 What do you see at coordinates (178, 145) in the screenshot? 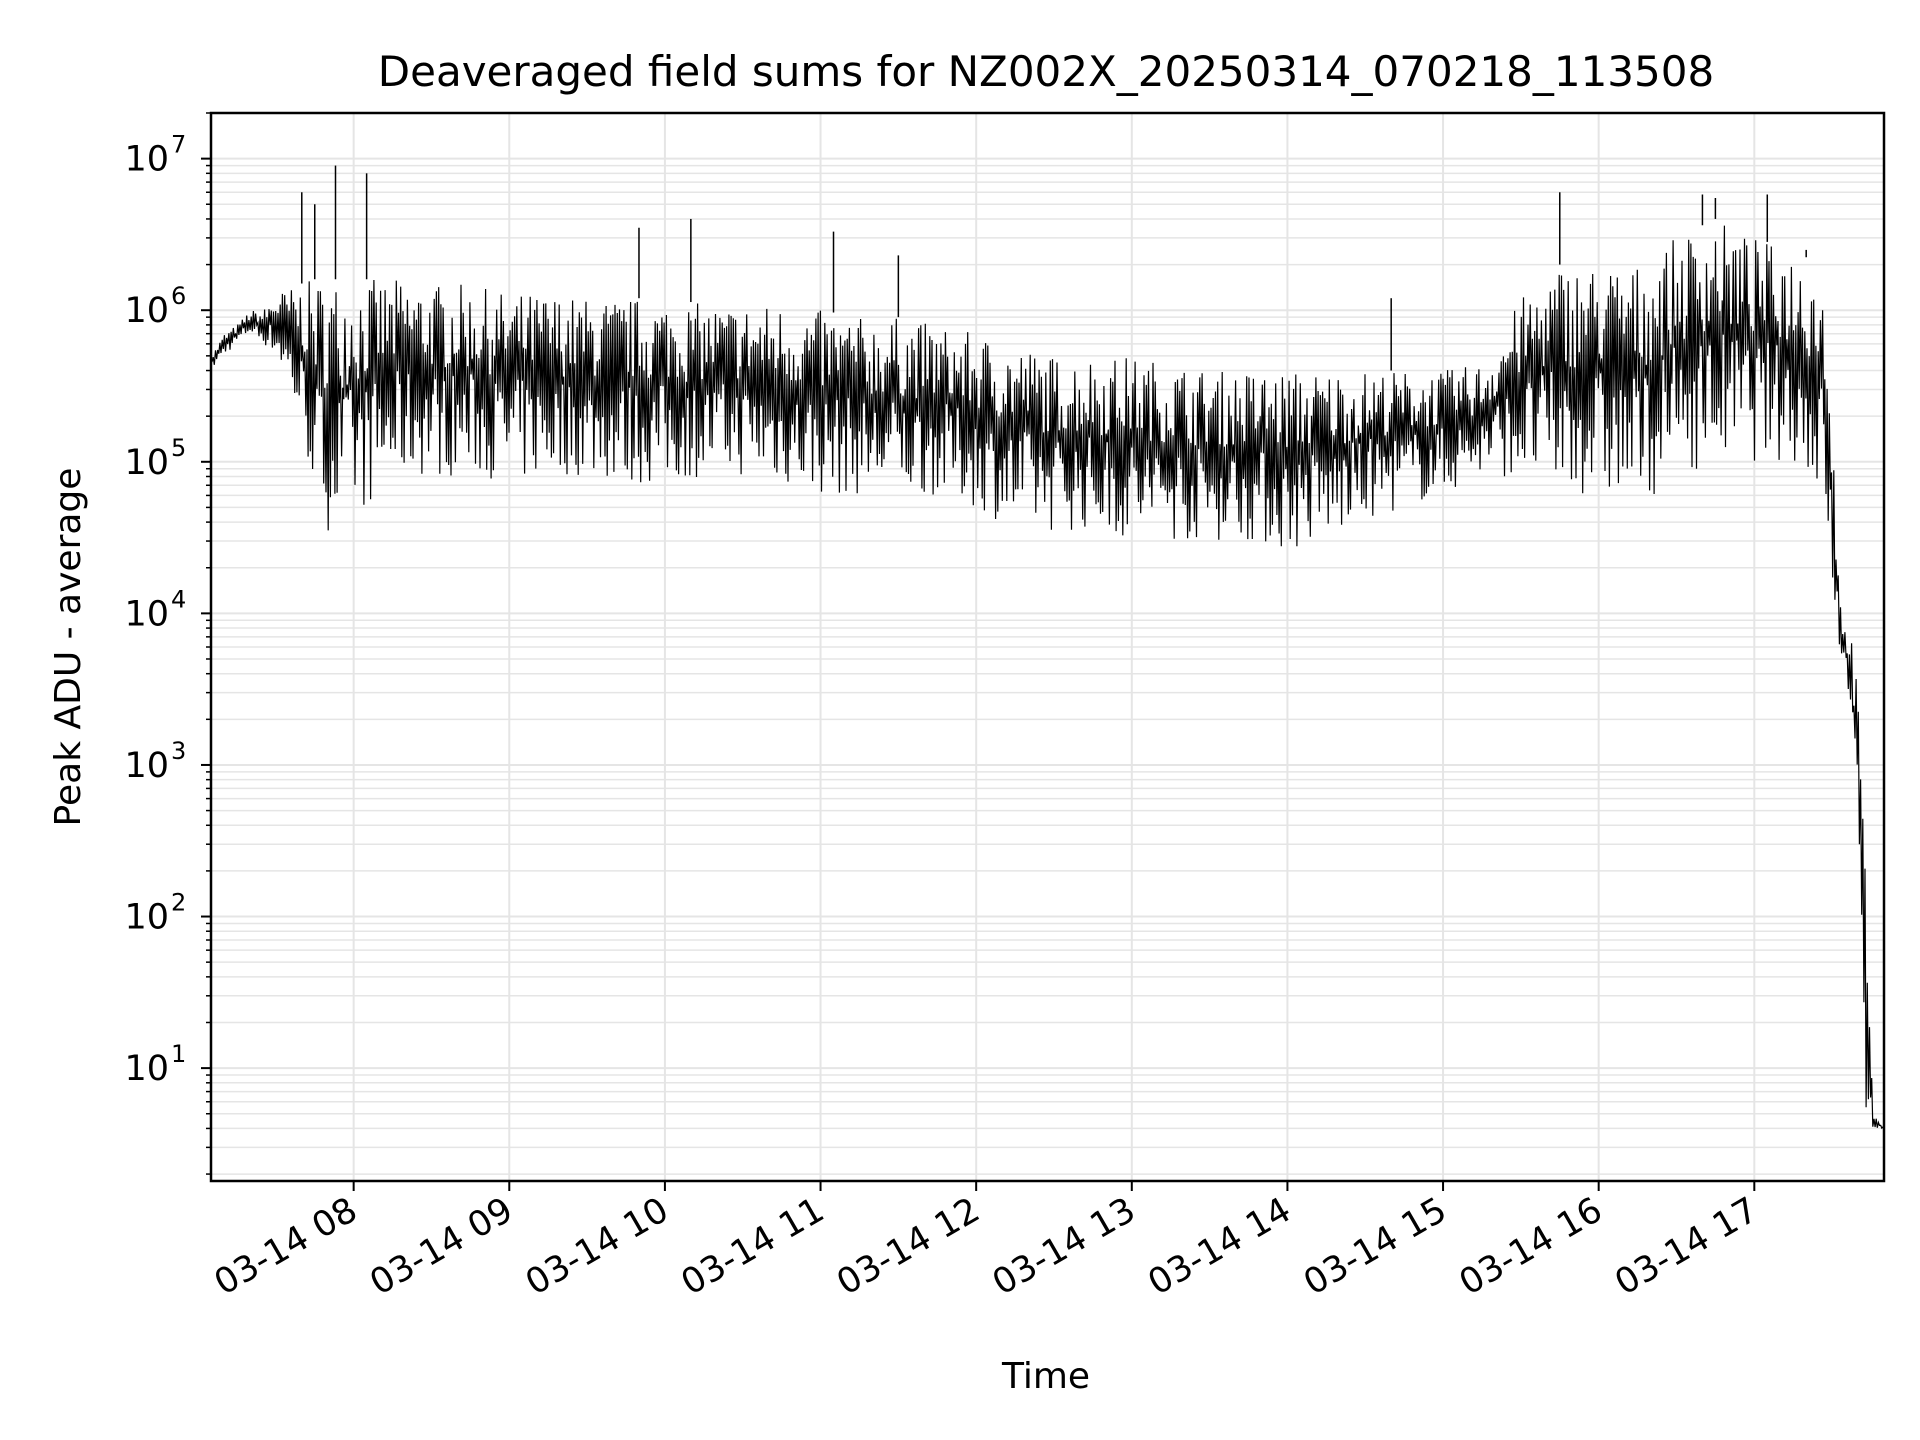
I see `y-tick-exponent: 7` at bounding box center [178, 145].